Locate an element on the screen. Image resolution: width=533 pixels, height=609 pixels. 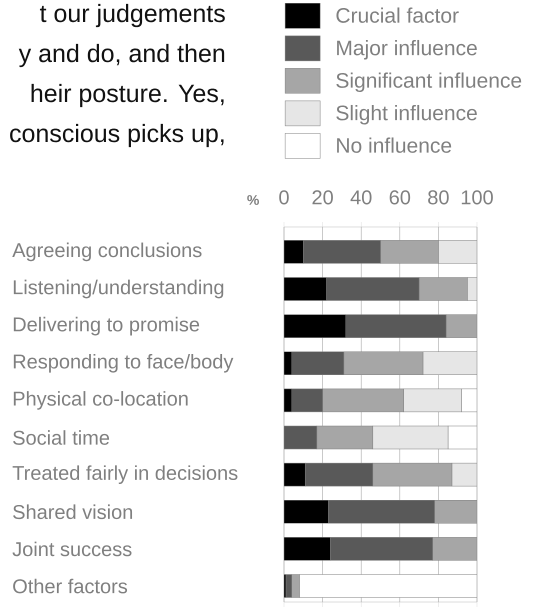
y-tick-label: Physical co-location is located at coordinates (101, 400).